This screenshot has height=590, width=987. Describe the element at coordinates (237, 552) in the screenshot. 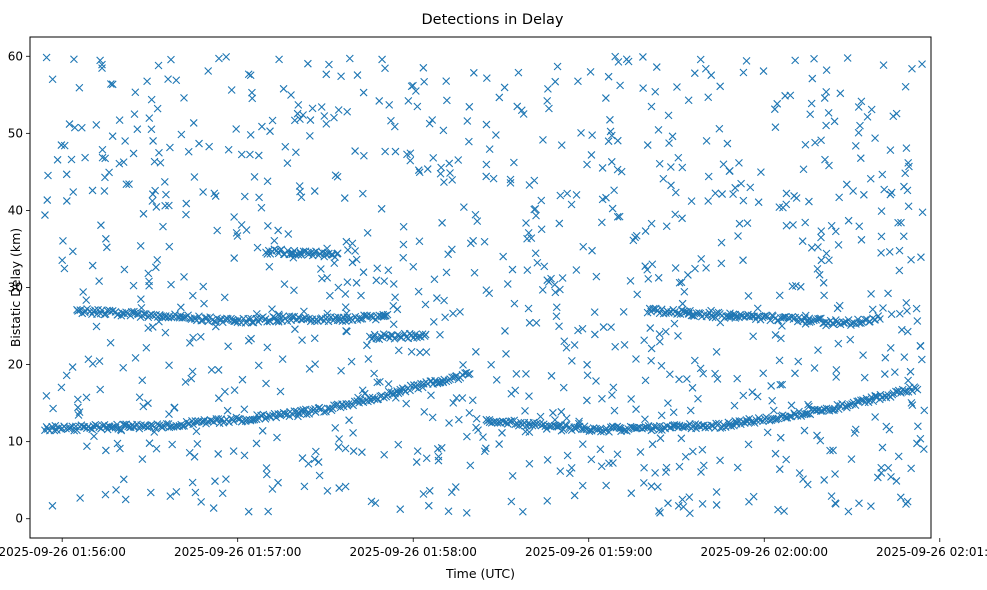

I see `x-tick-label: 2025-09-26 01:57:00` at that location.